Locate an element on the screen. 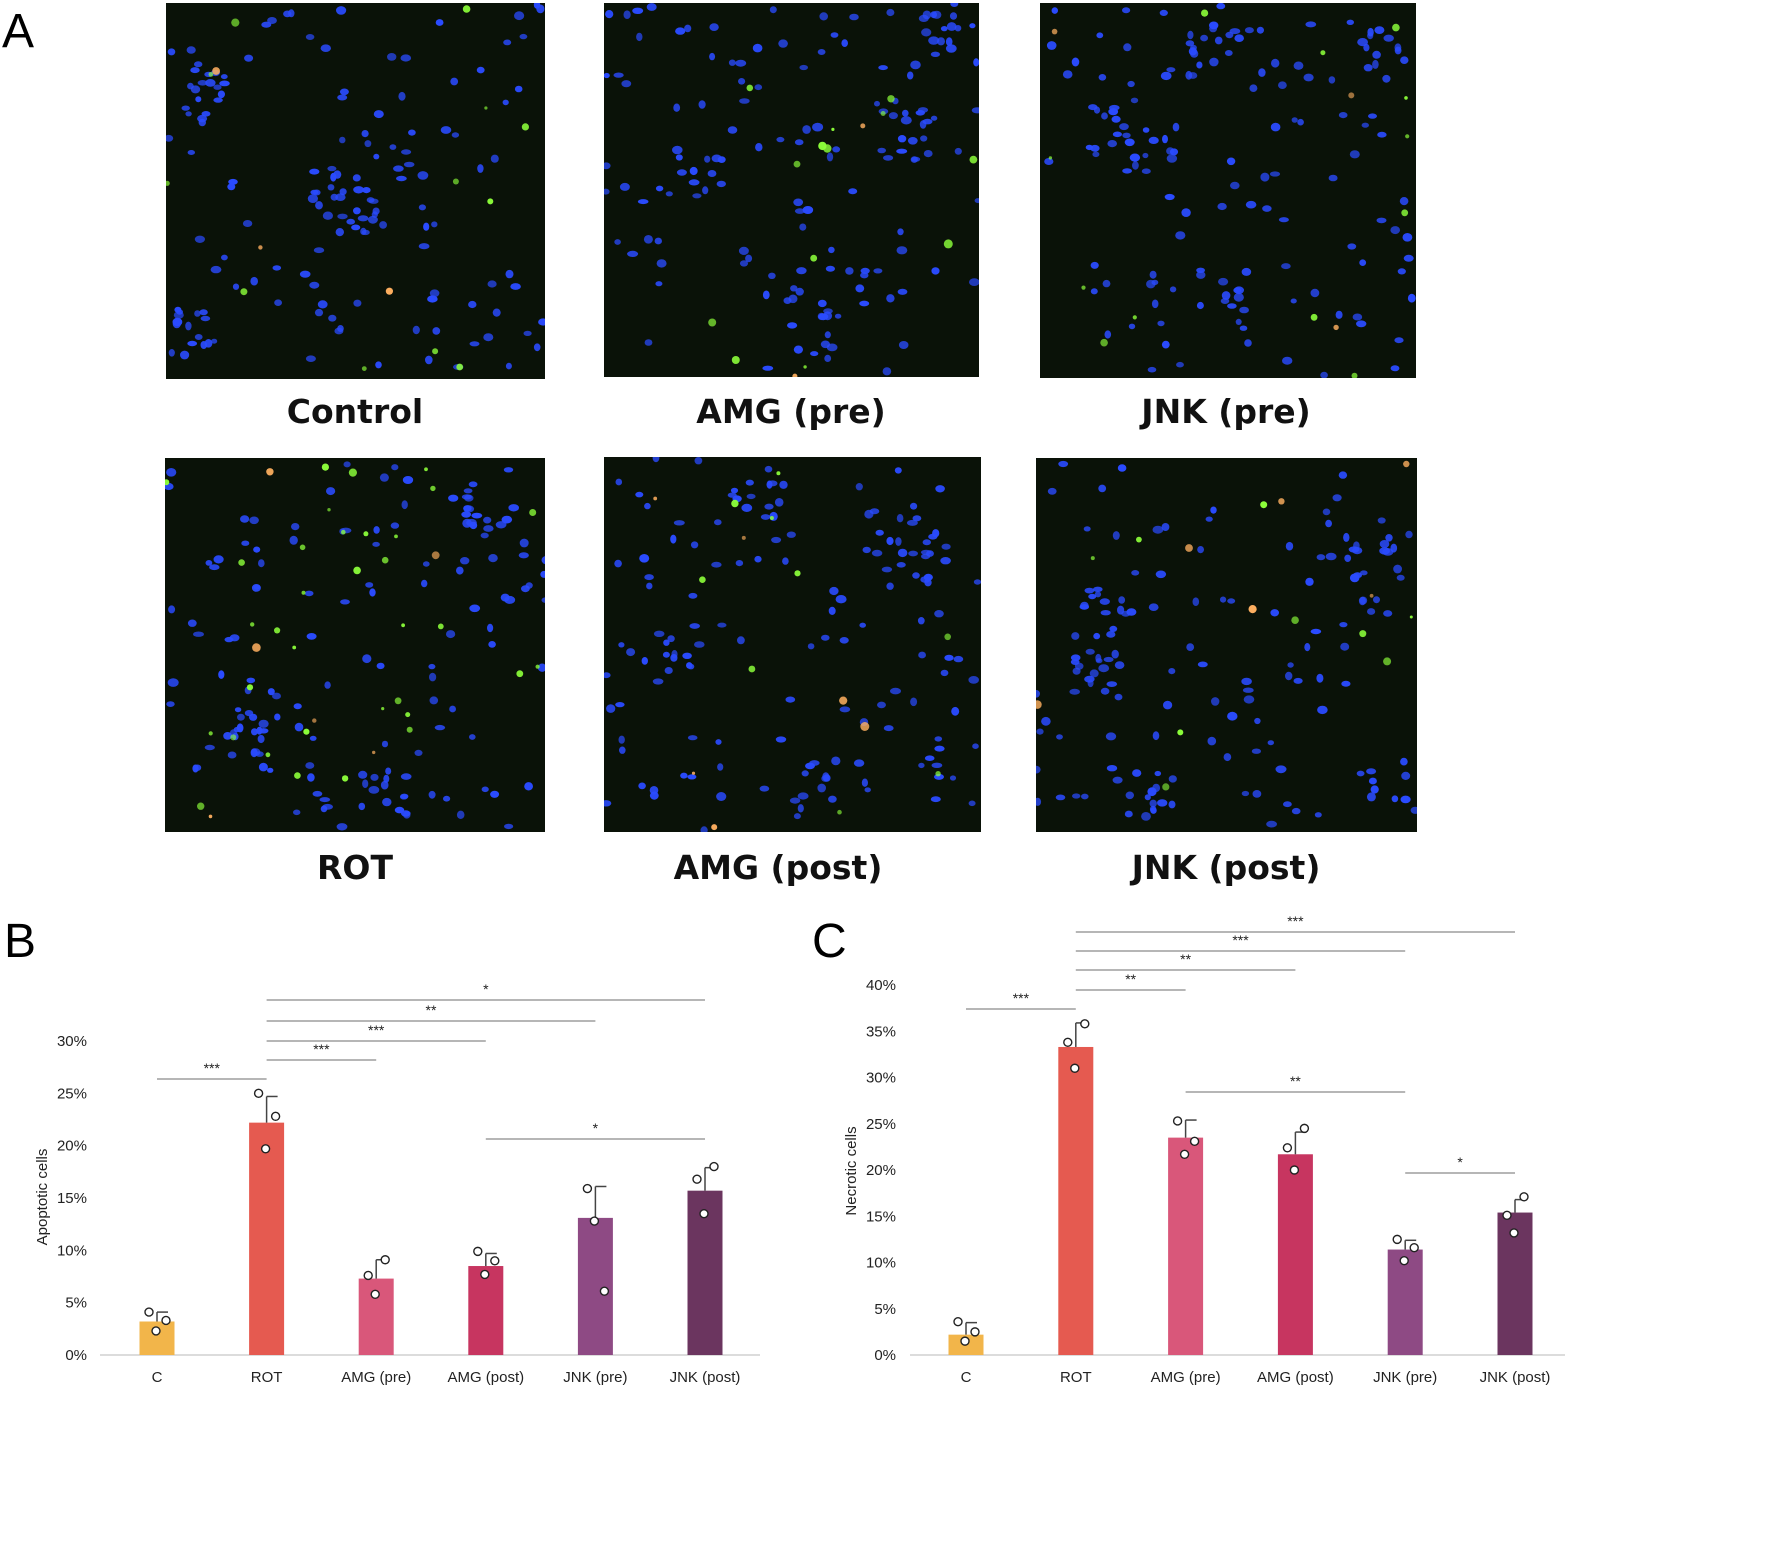  micrograph-amg-pre is located at coordinates (791, 190).